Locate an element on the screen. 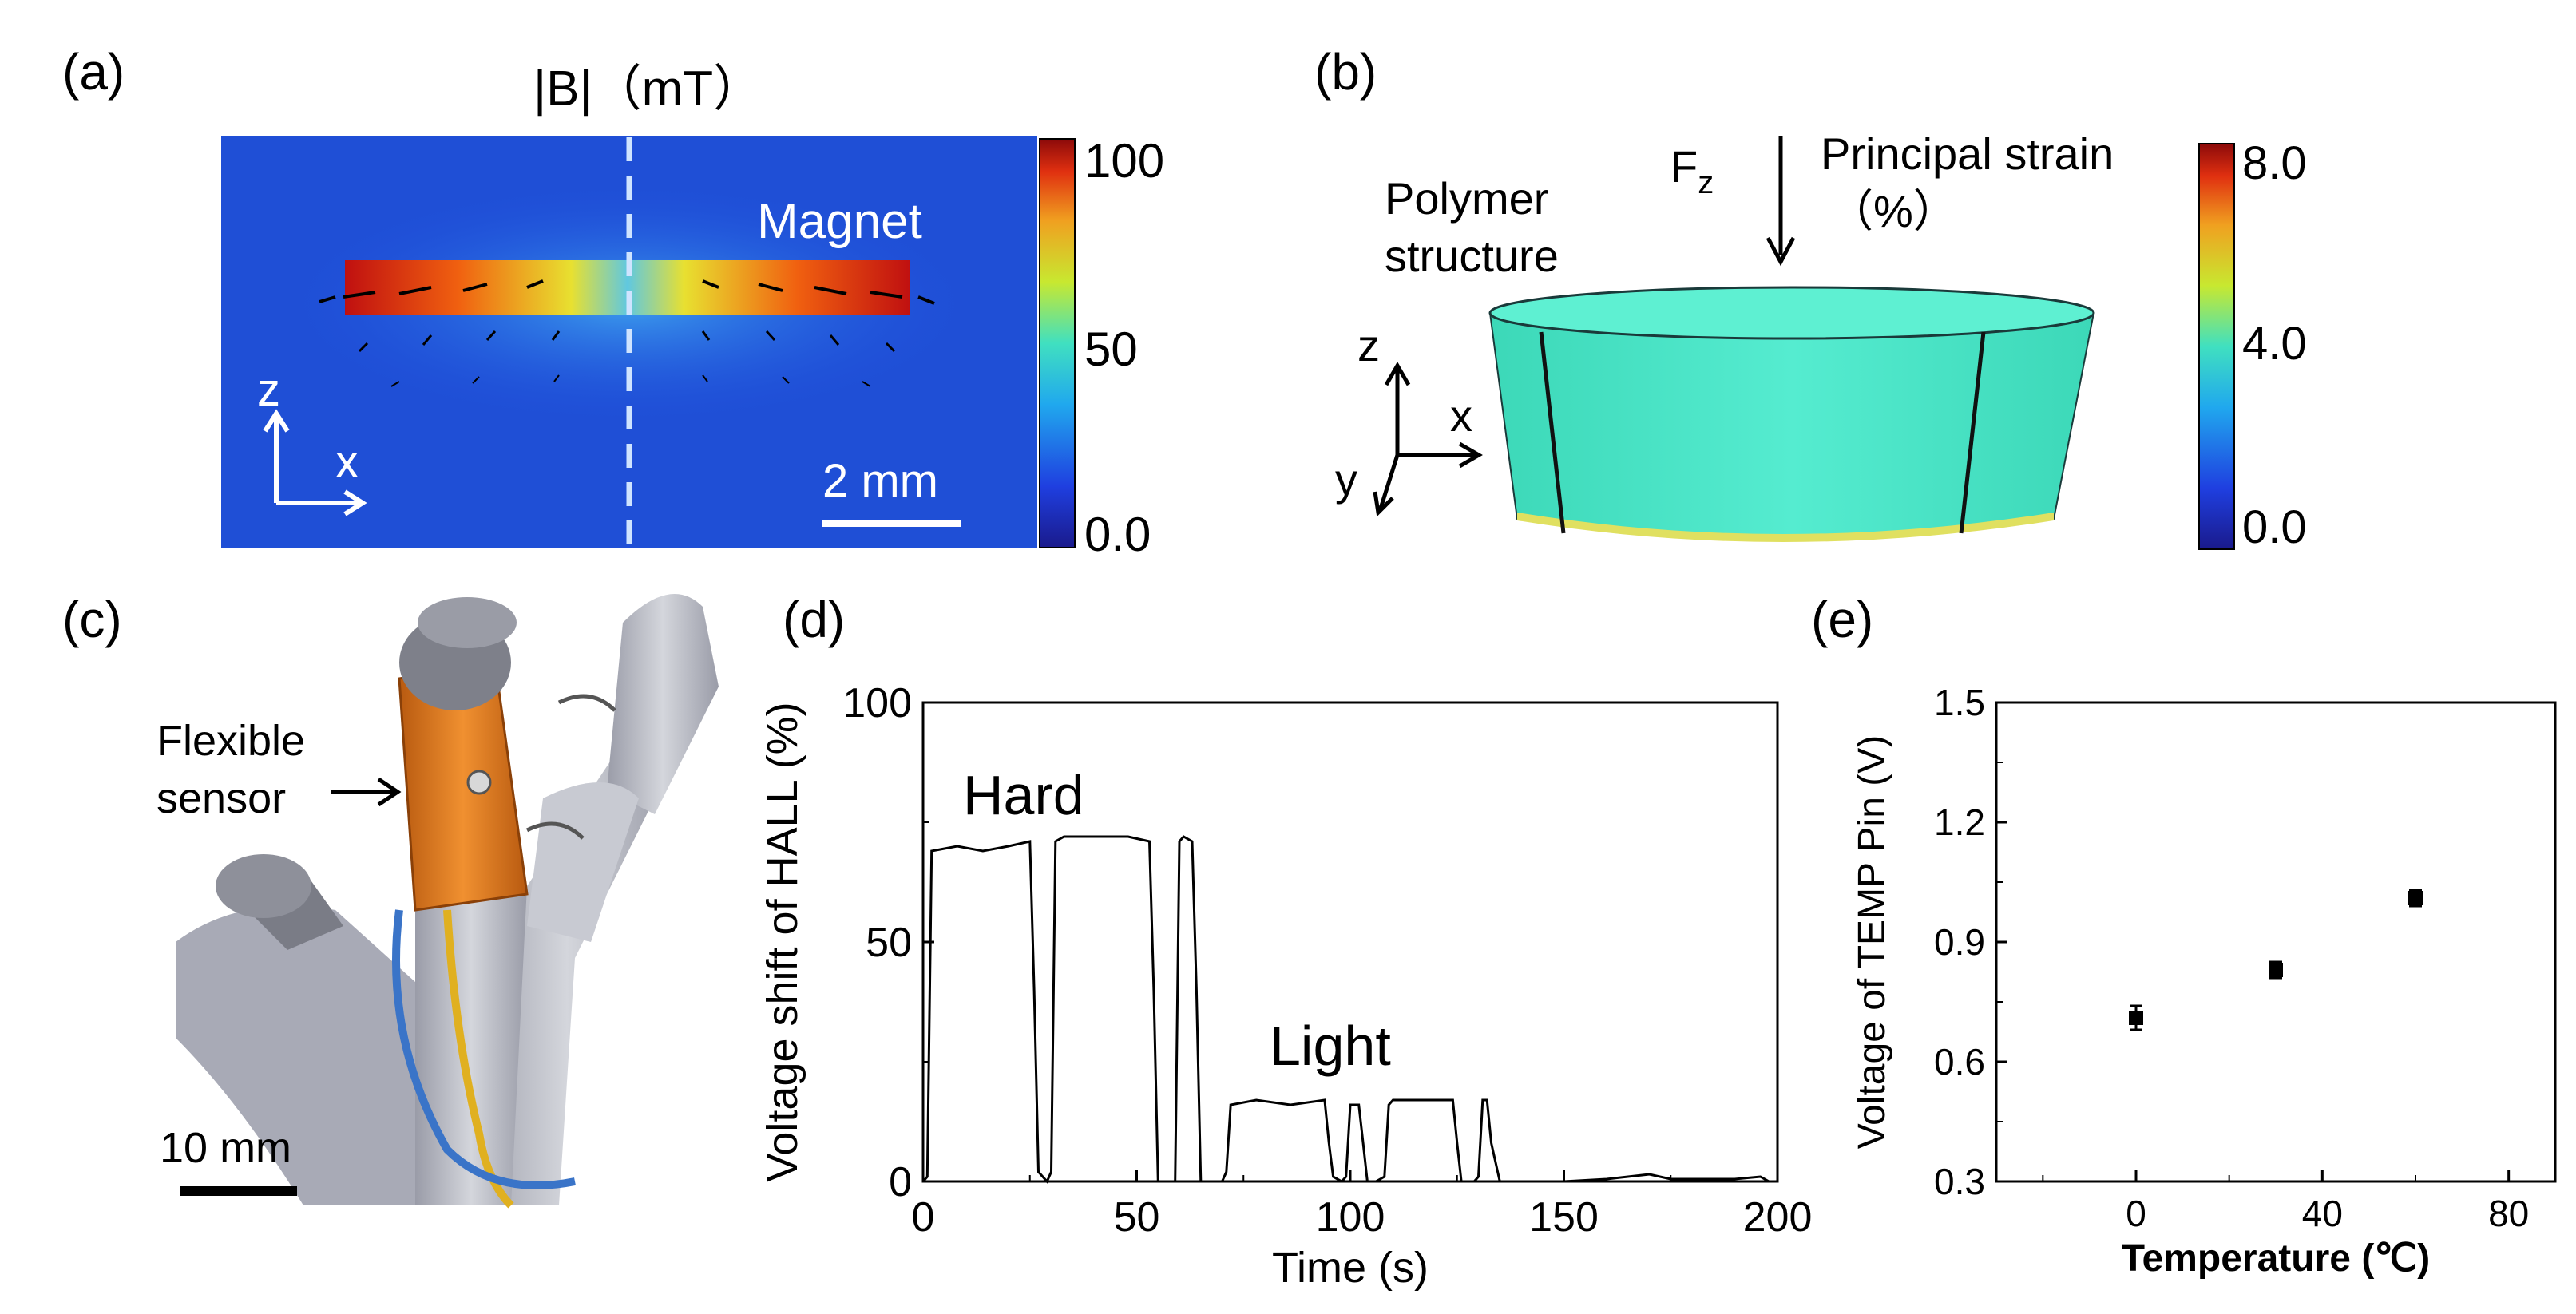 The image size is (2576, 1314). panel-e-label: (e) is located at coordinates (1842, 620).